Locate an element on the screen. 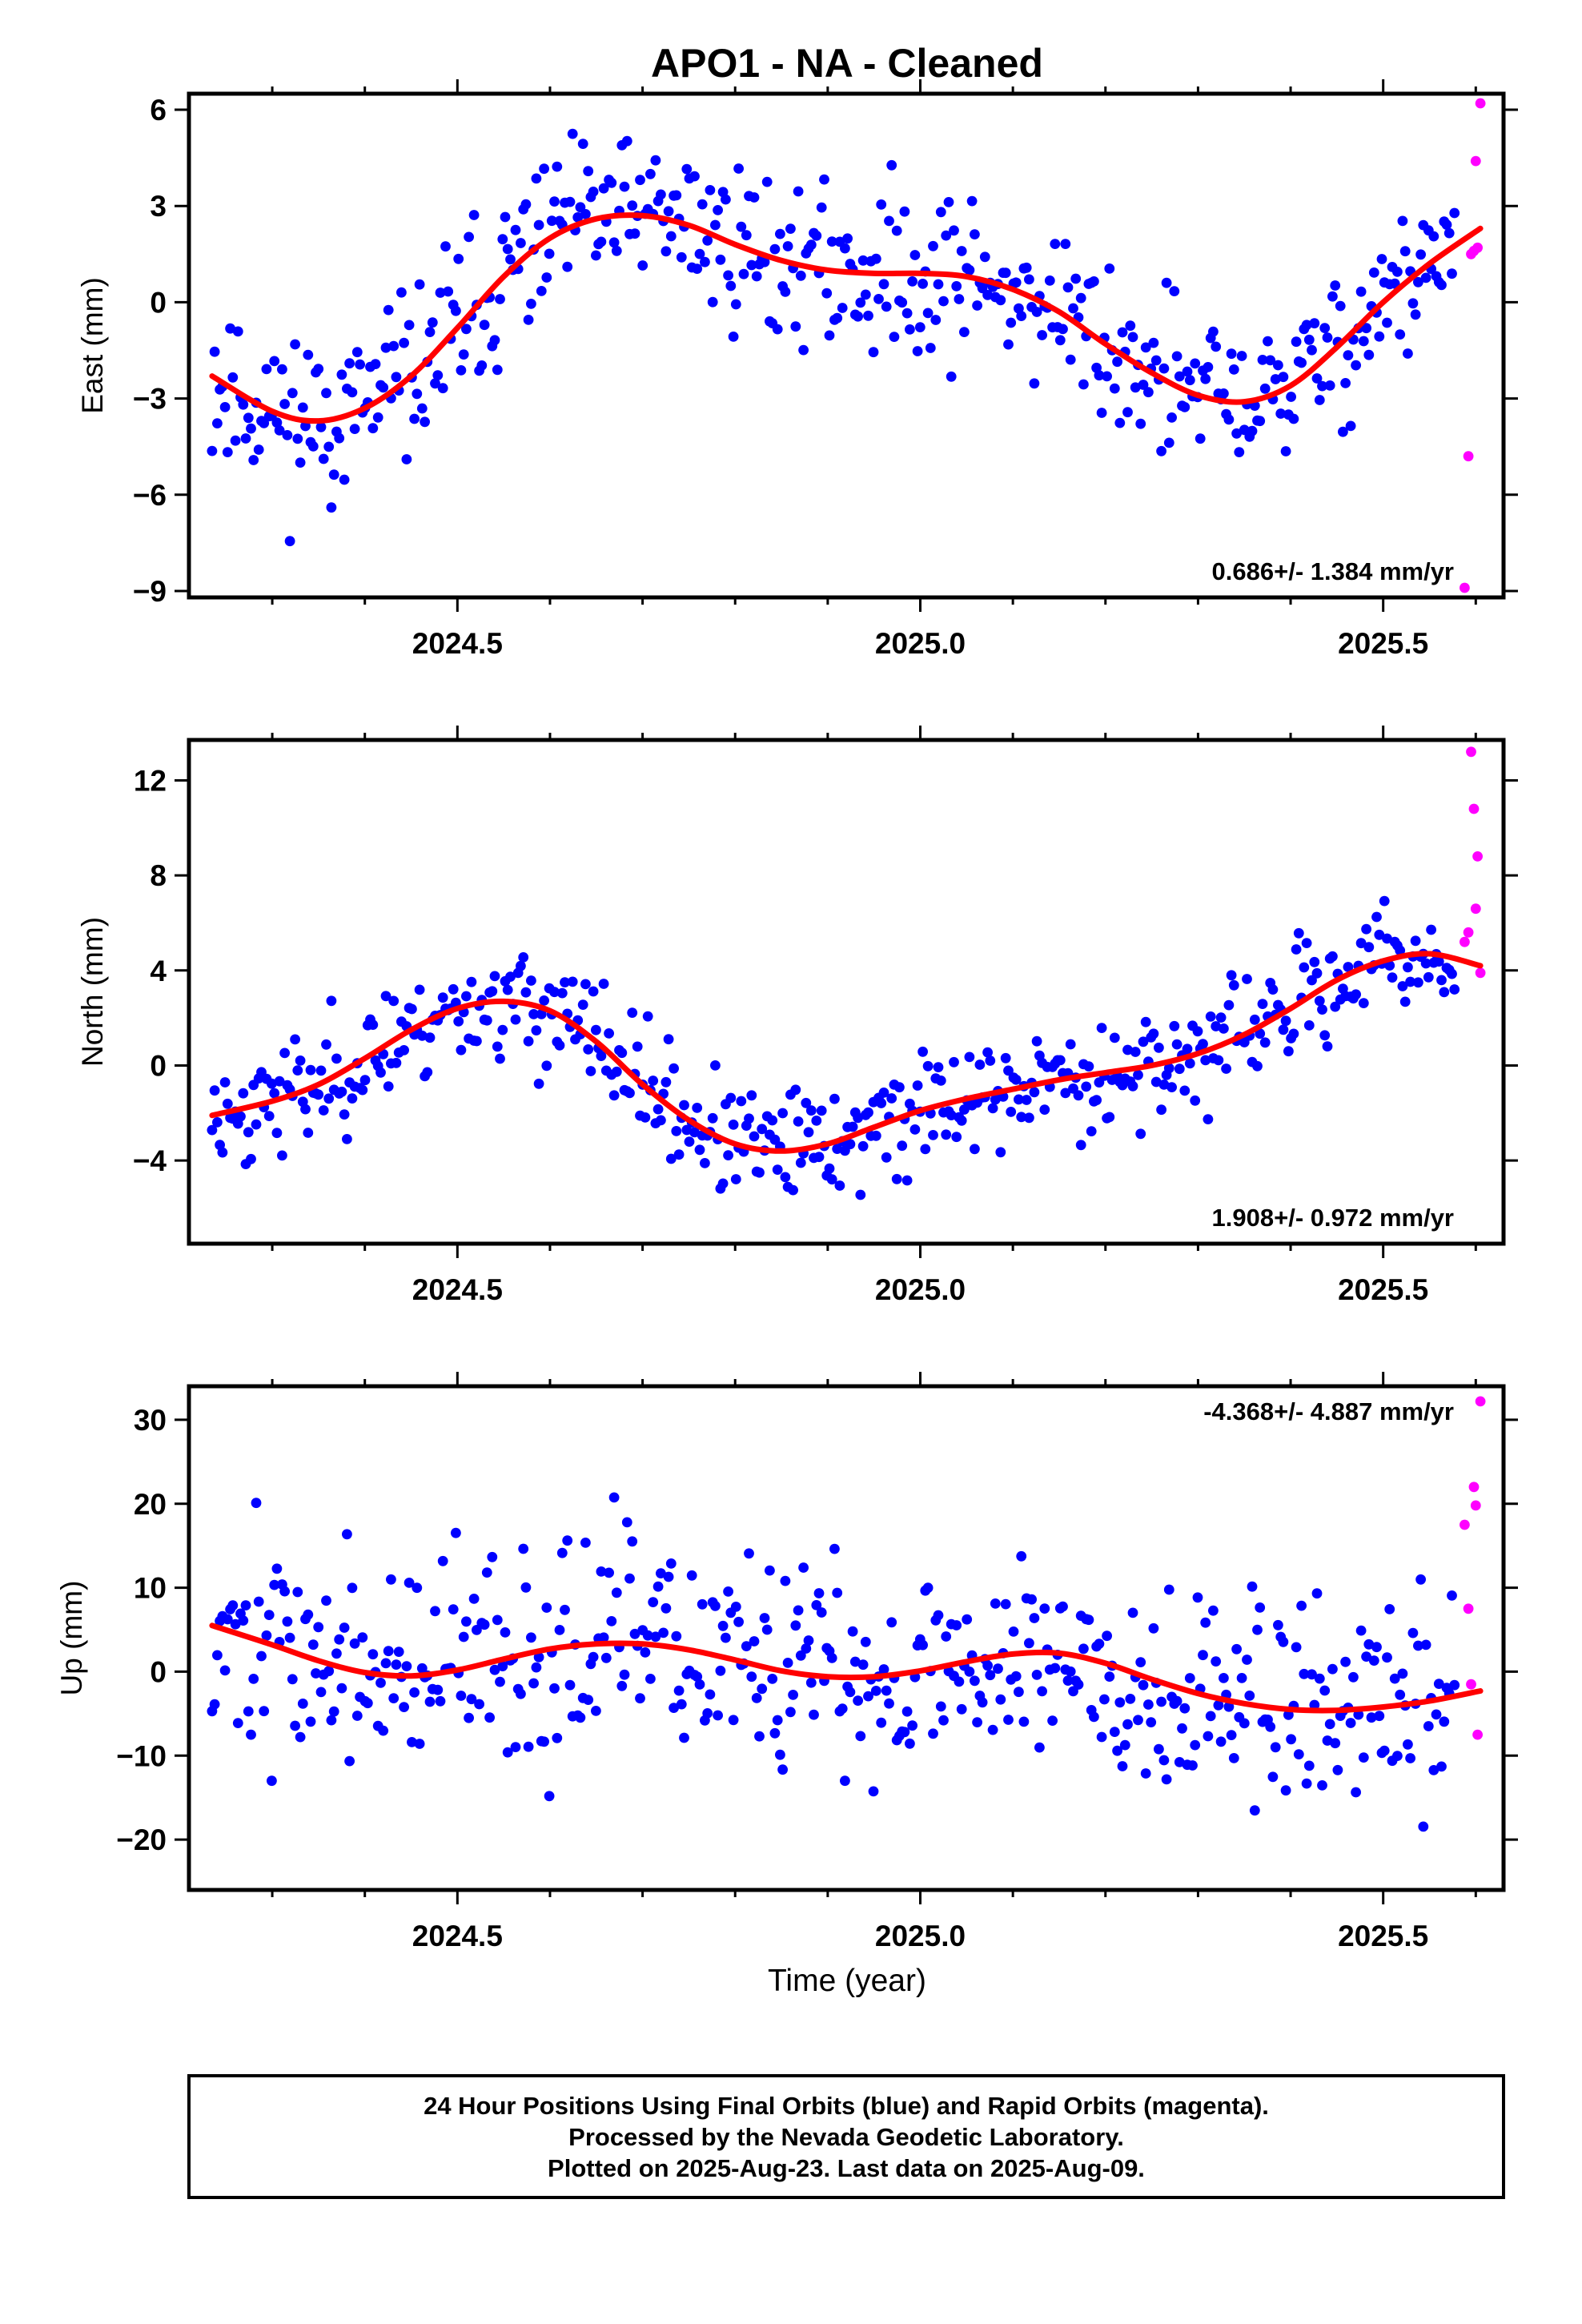 The image size is (1582, 2324). north-rate-label: 1.908+/- 0.972 mm/yr is located at coordinates (1333, 1218).